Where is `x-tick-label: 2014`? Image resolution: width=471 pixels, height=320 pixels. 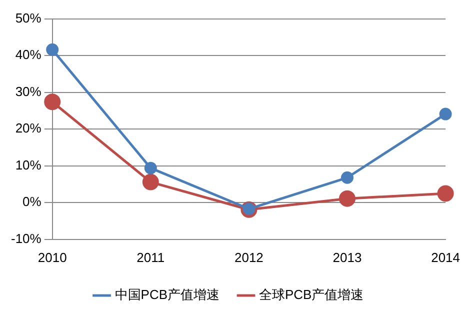 x-tick-label: 2014 is located at coordinates (445, 257).